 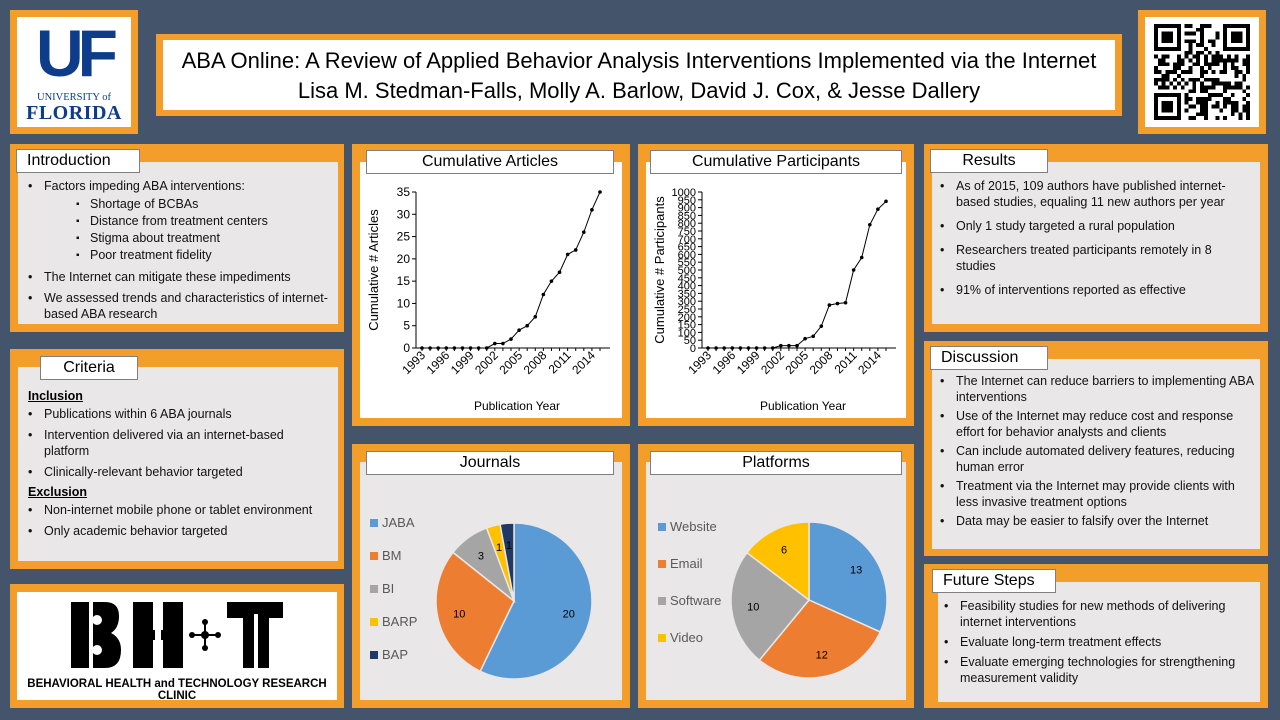 I want to click on series-line, so click(x=797, y=275).